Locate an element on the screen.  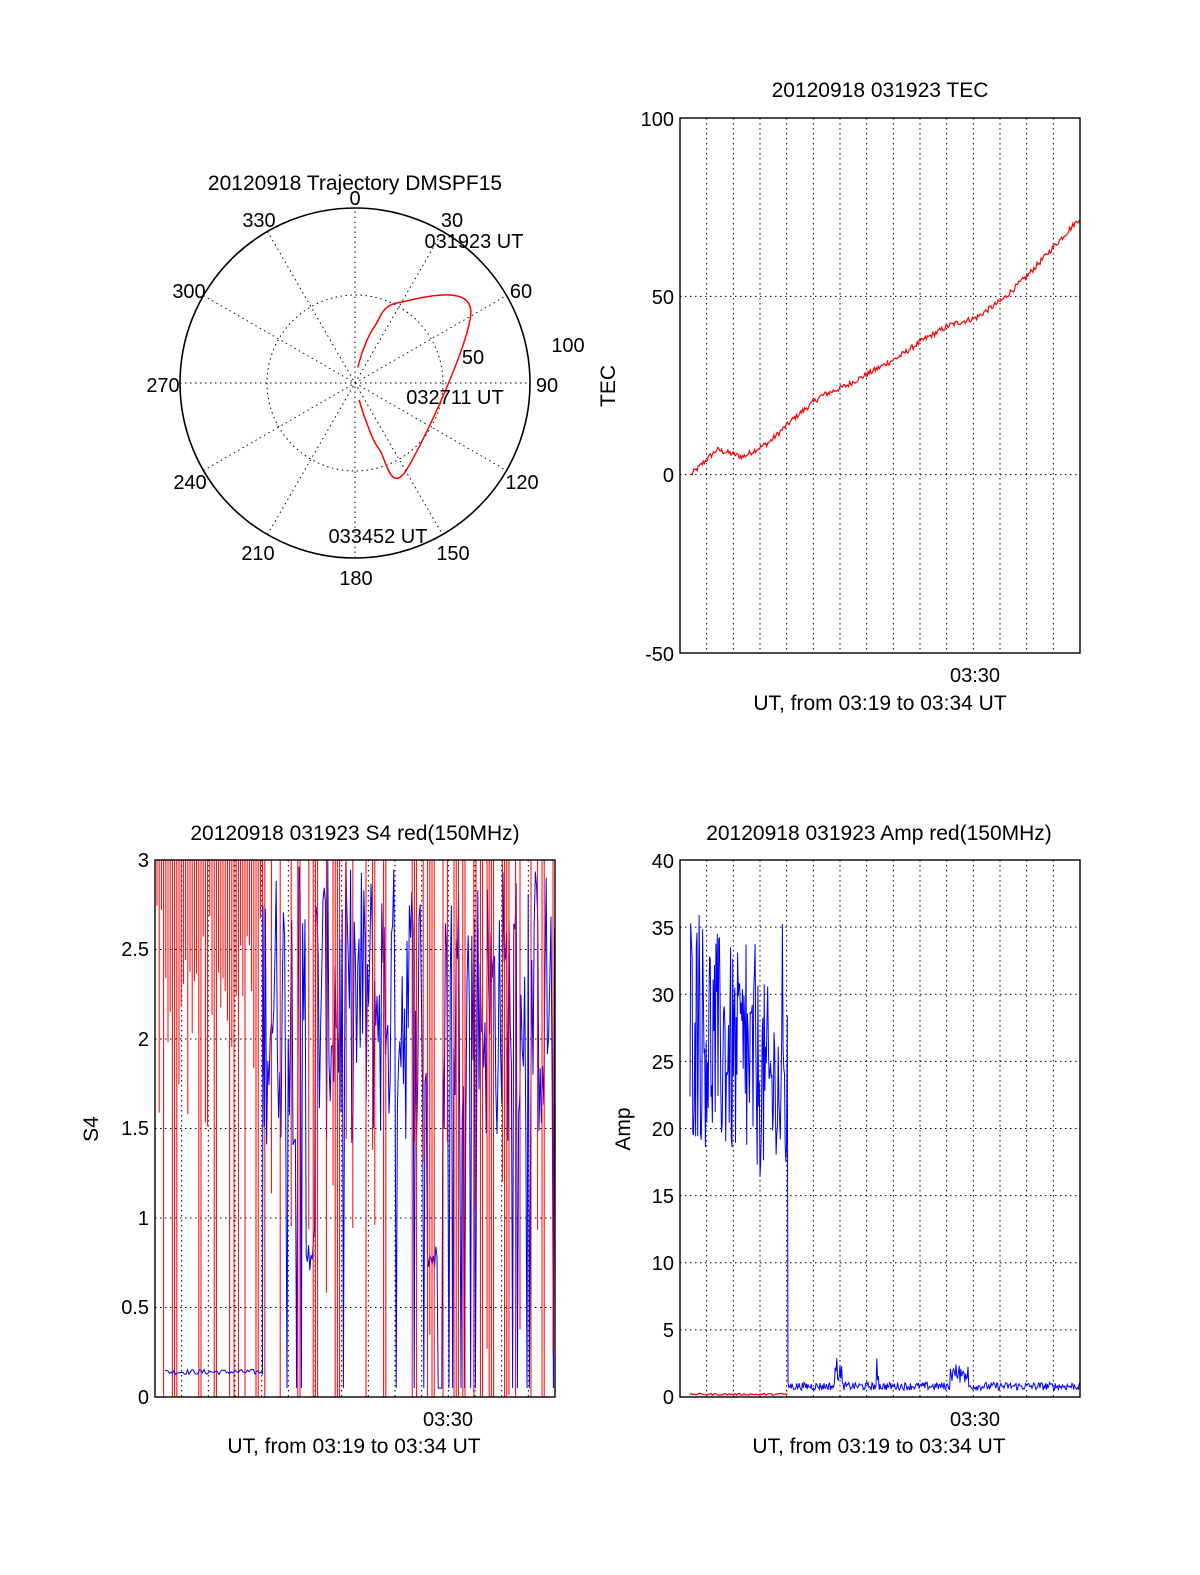
s4-ytick-label: 2 is located at coordinates (143, 1040).